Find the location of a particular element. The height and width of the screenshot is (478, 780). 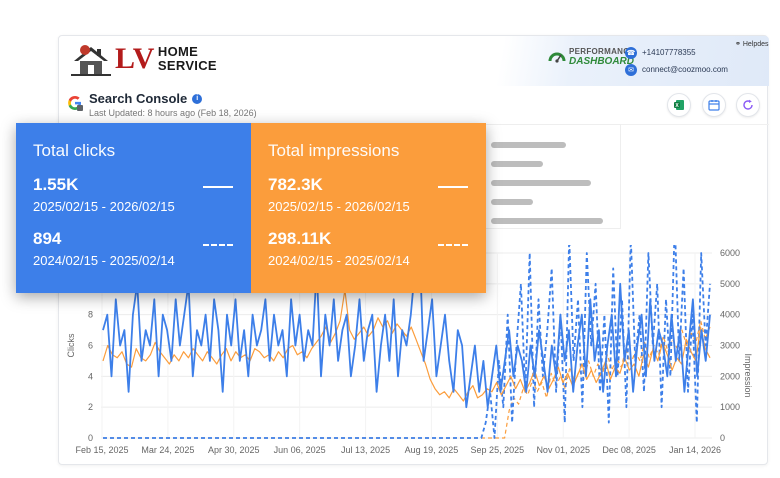

date-range-button is located at coordinates (714, 105).